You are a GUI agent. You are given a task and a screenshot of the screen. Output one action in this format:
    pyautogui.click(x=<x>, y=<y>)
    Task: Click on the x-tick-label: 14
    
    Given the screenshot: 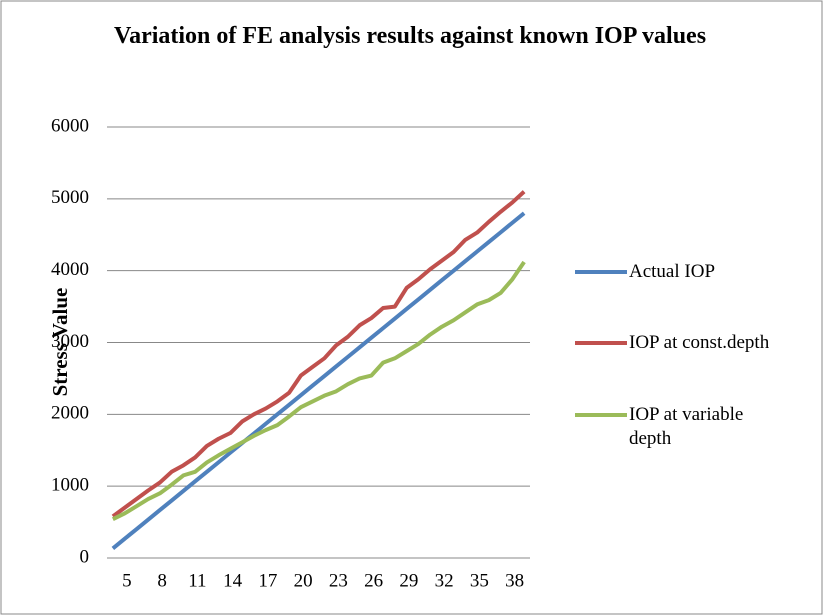 What is the action you would take?
    pyautogui.click(x=233, y=580)
    